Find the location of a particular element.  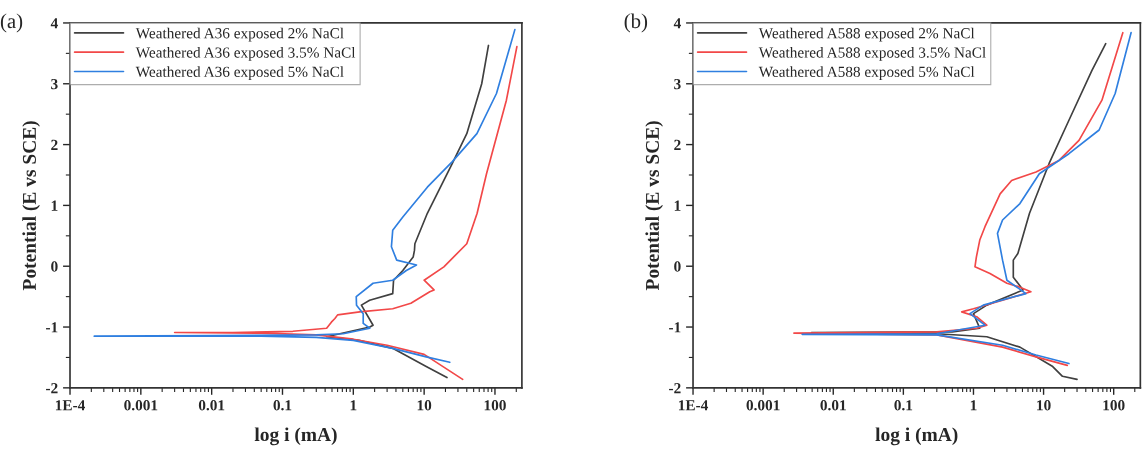

legend-label: Weathered A588 exposed 2% NaCl is located at coordinates (866, 34).